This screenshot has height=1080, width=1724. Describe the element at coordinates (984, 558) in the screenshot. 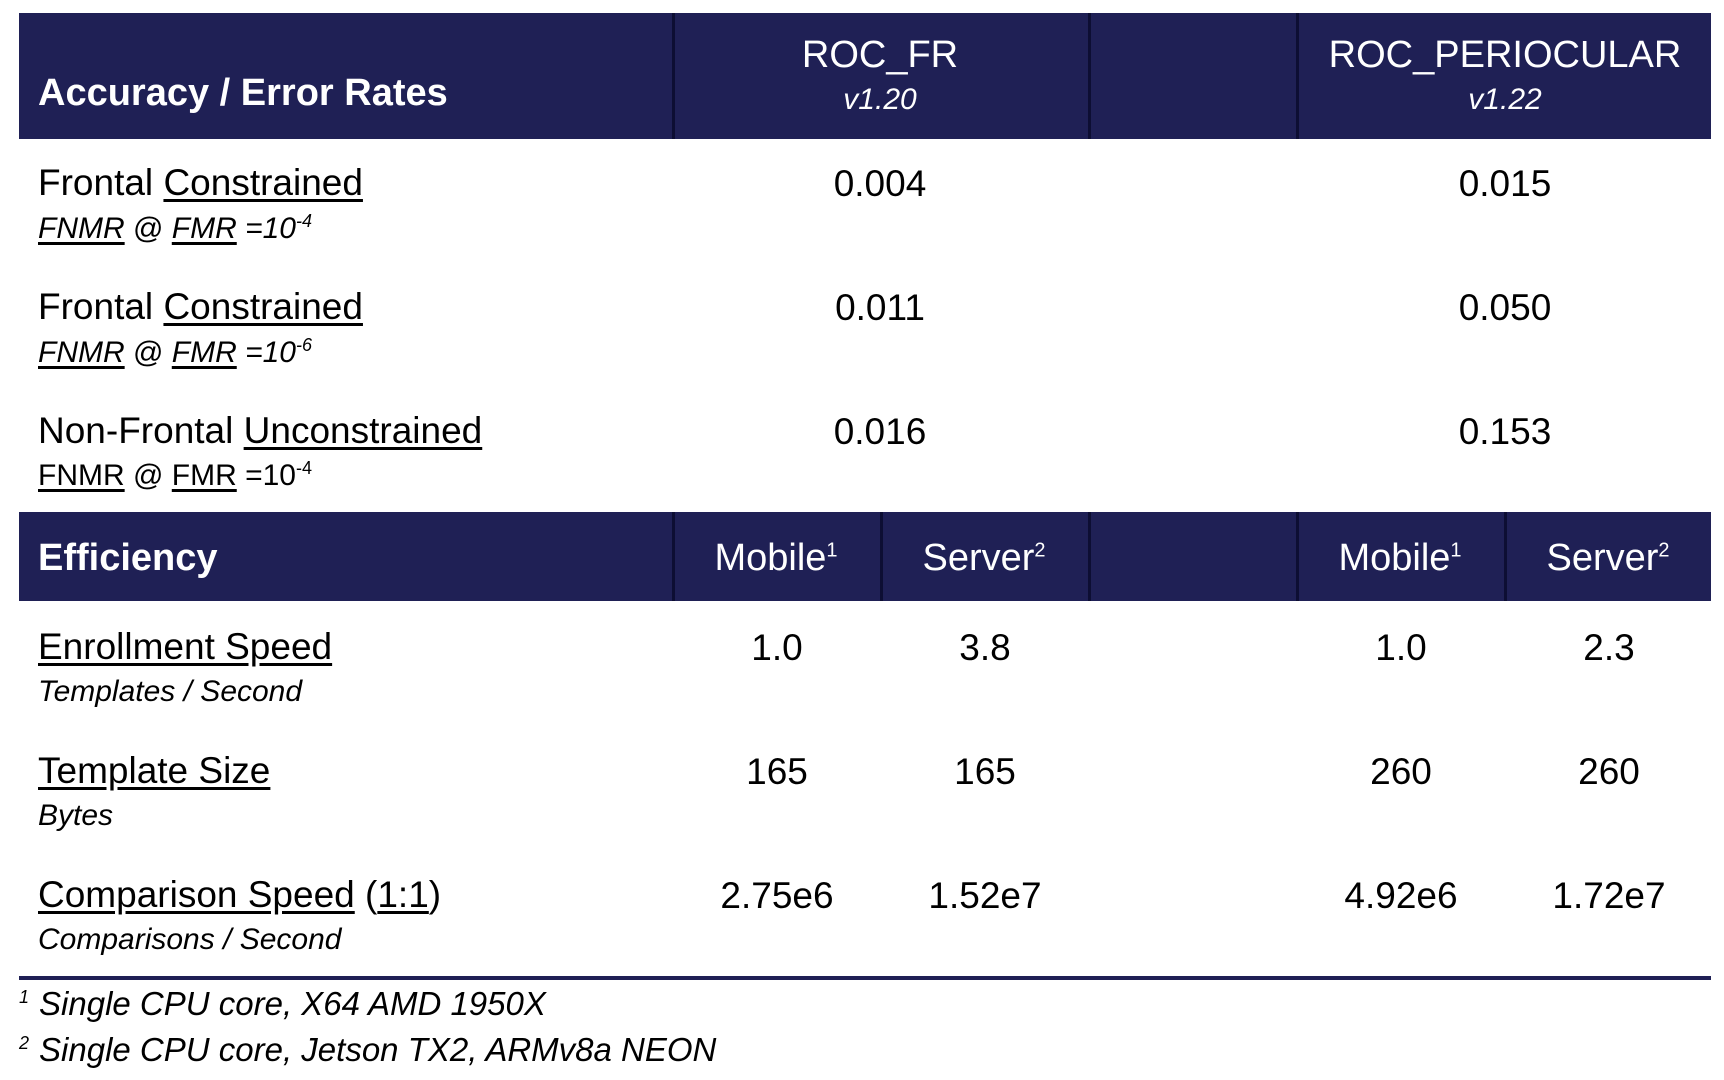

I see `subheader-fr-server: Server2` at that location.